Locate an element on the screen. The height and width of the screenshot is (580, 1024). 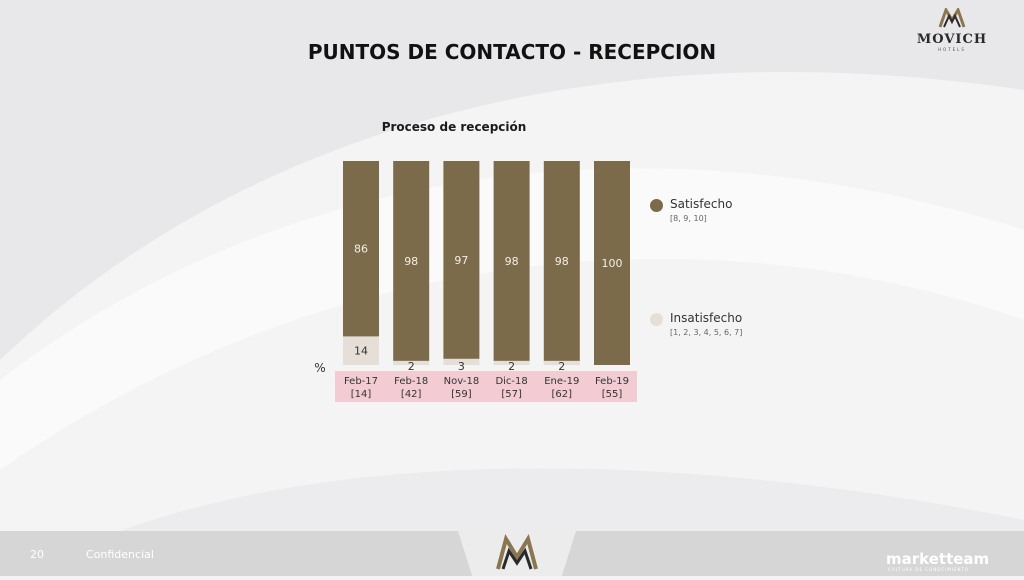
x-tick-base-label: [55] is located at coordinates (612, 394).